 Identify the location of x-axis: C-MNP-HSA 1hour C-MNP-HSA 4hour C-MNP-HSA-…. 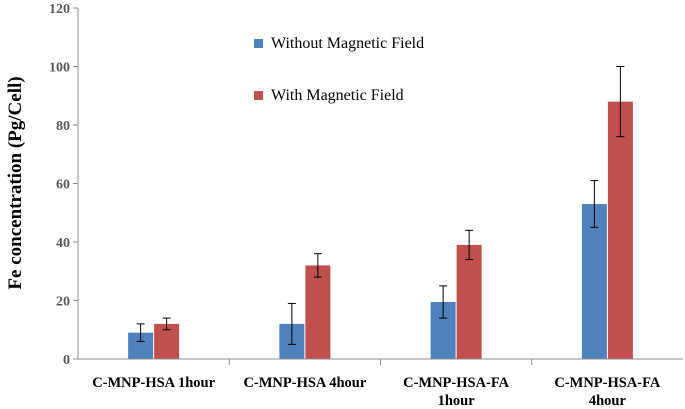
(380, 383).